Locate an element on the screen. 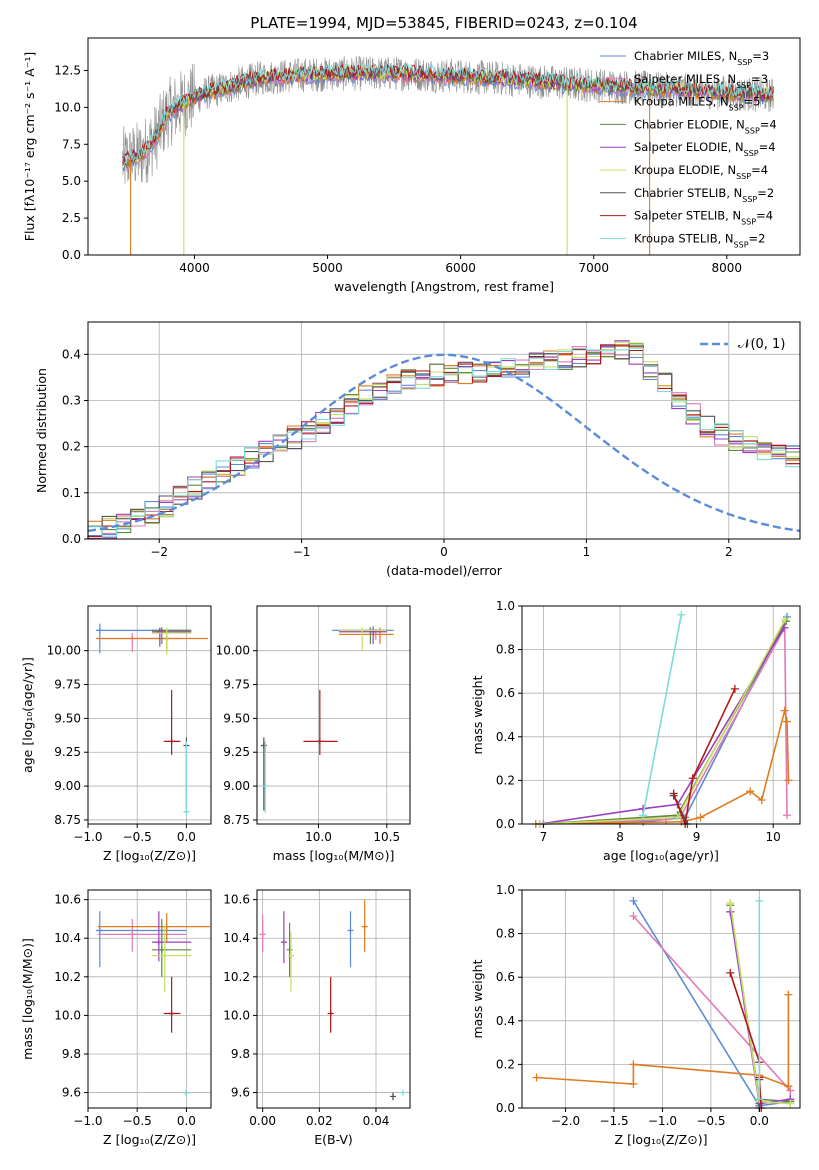  y-tick-label: 10.0 is located at coordinates (236, 1015).